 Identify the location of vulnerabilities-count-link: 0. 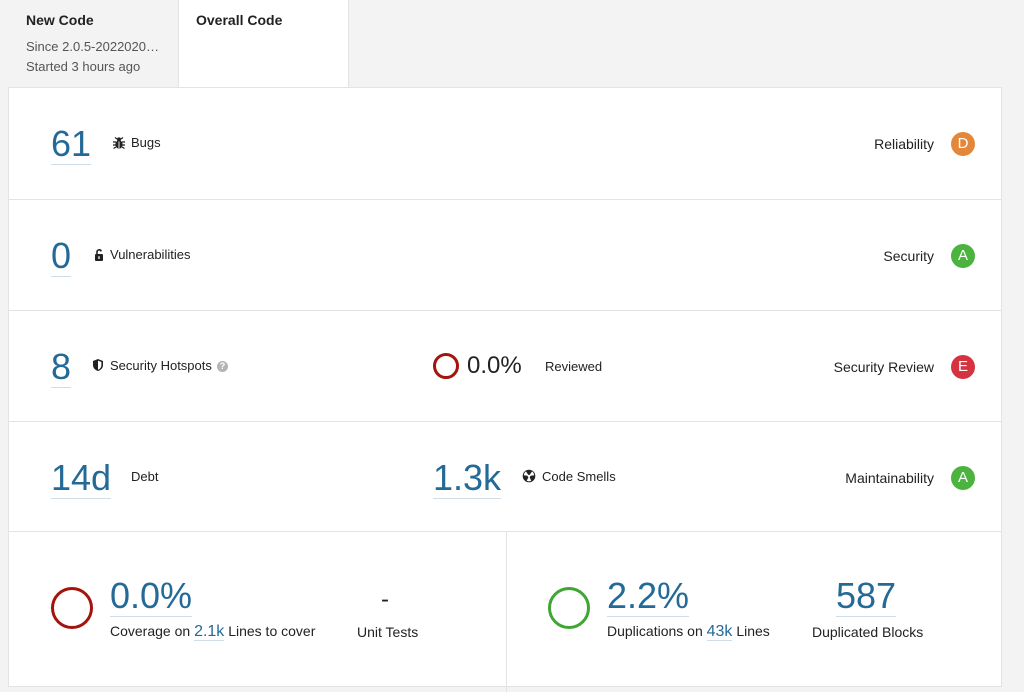
(61, 256).